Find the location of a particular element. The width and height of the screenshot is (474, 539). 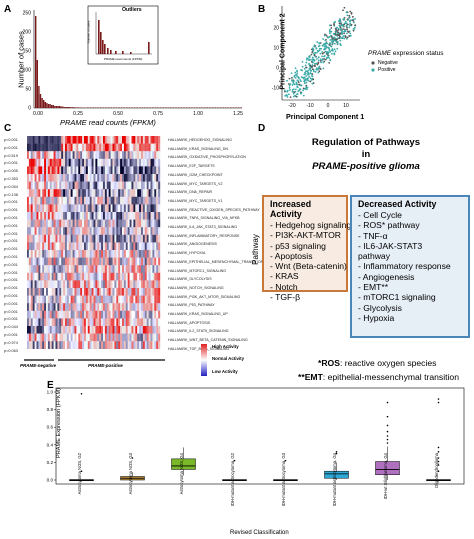

e-ytick: 0.6 is located at coordinates (50, 427).